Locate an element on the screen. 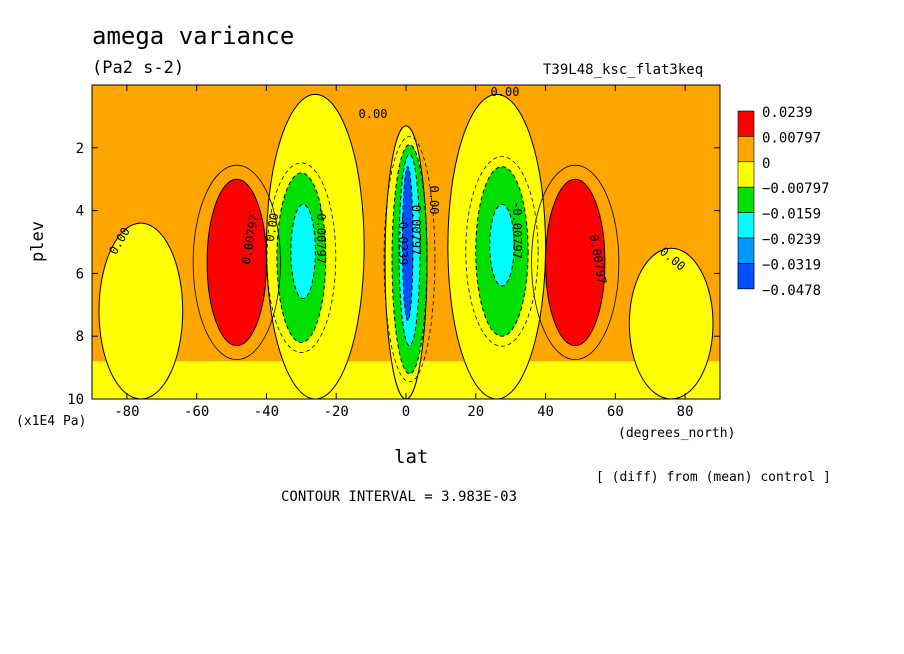  x-axis-units: (degrees_north) is located at coordinates (677, 433).